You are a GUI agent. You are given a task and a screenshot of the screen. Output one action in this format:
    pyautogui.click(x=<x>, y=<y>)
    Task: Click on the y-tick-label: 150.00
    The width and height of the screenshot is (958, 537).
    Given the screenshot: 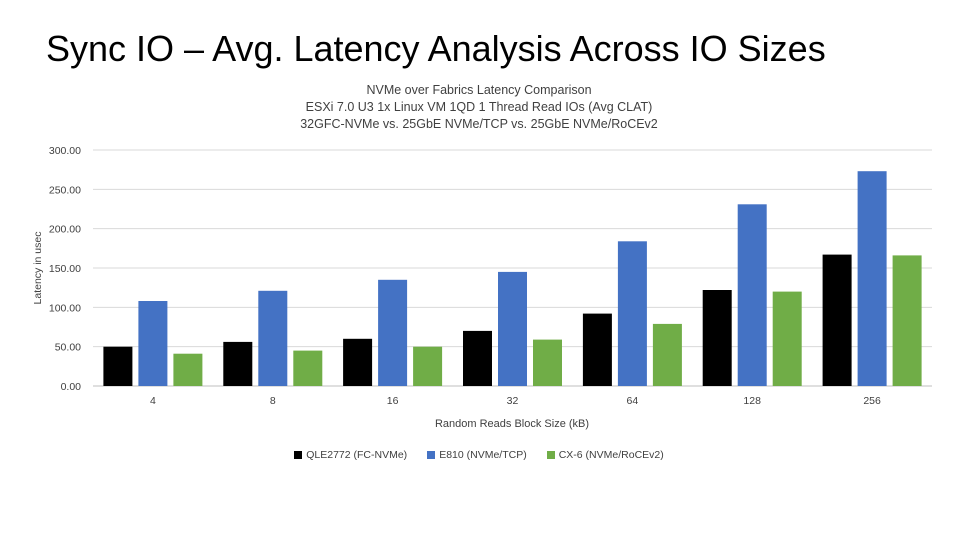 What is the action you would take?
    pyautogui.click(x=65, y=269)
    